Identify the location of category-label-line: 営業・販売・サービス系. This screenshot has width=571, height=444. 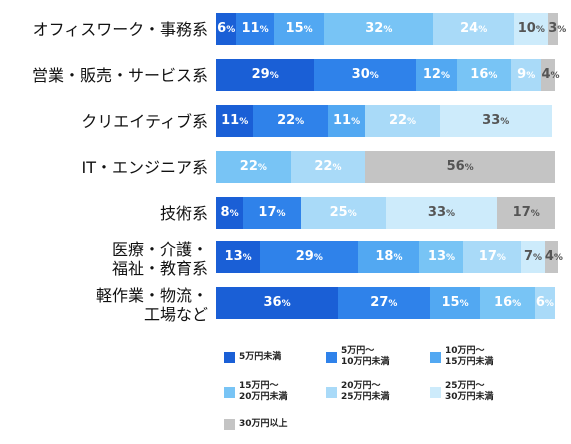
(119, 75).